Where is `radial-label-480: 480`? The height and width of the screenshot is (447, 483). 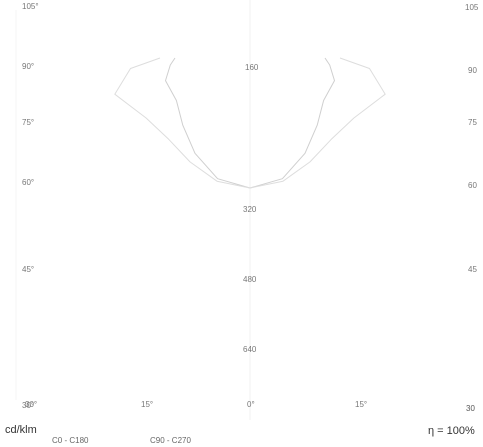 radial-label-480: 480 is located at coordinates (250, 279).